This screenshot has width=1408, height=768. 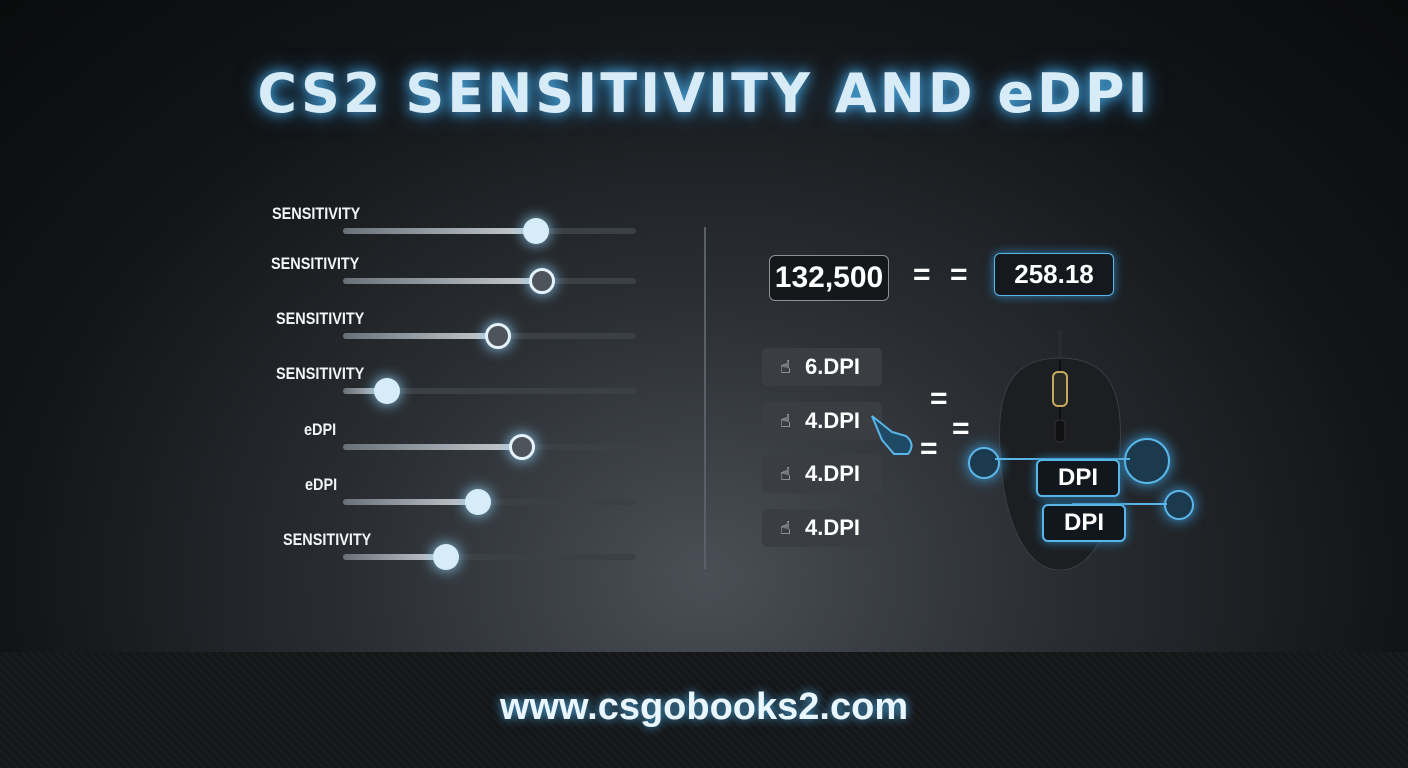 What do you see at coordinates (892, 435) in the screenshot?
I see `cursor-hand-icon` at bounding box center [892, 435].